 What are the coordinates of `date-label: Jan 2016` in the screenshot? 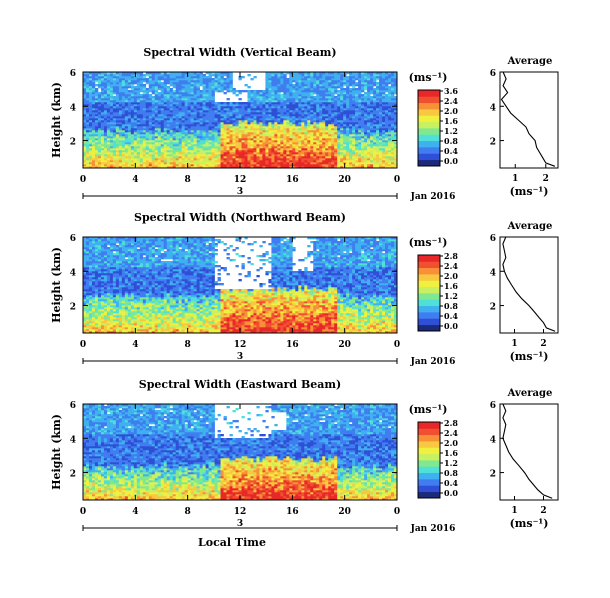 It's located at (433, 362).